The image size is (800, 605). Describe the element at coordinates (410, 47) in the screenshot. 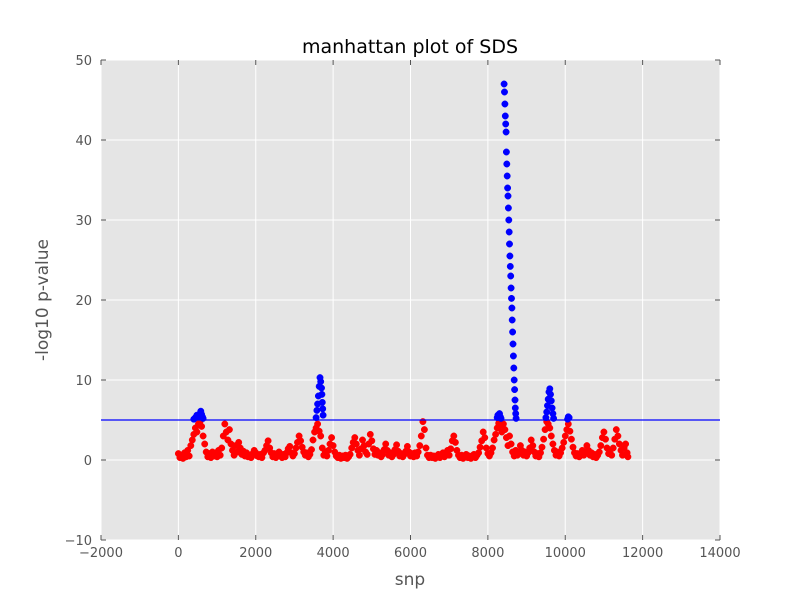

I see `chart-title: manhattan plot of SDS` at that location.